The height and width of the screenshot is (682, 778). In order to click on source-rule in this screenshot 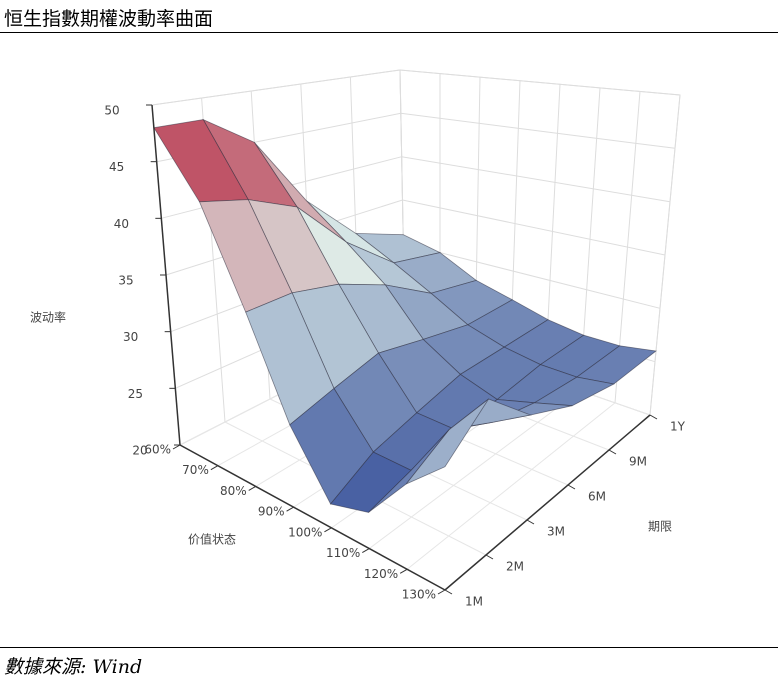, I will do `click(389, 647)`.